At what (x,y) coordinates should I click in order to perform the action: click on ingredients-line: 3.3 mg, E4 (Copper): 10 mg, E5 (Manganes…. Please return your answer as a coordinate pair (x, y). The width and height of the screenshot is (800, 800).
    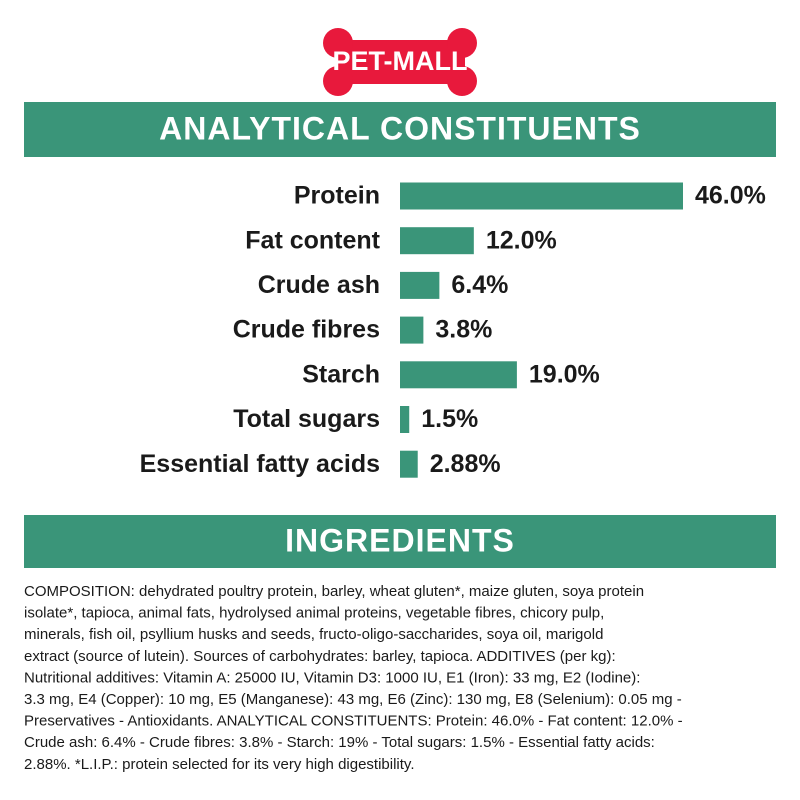
    Looking at the image, I should click on (353, 699).